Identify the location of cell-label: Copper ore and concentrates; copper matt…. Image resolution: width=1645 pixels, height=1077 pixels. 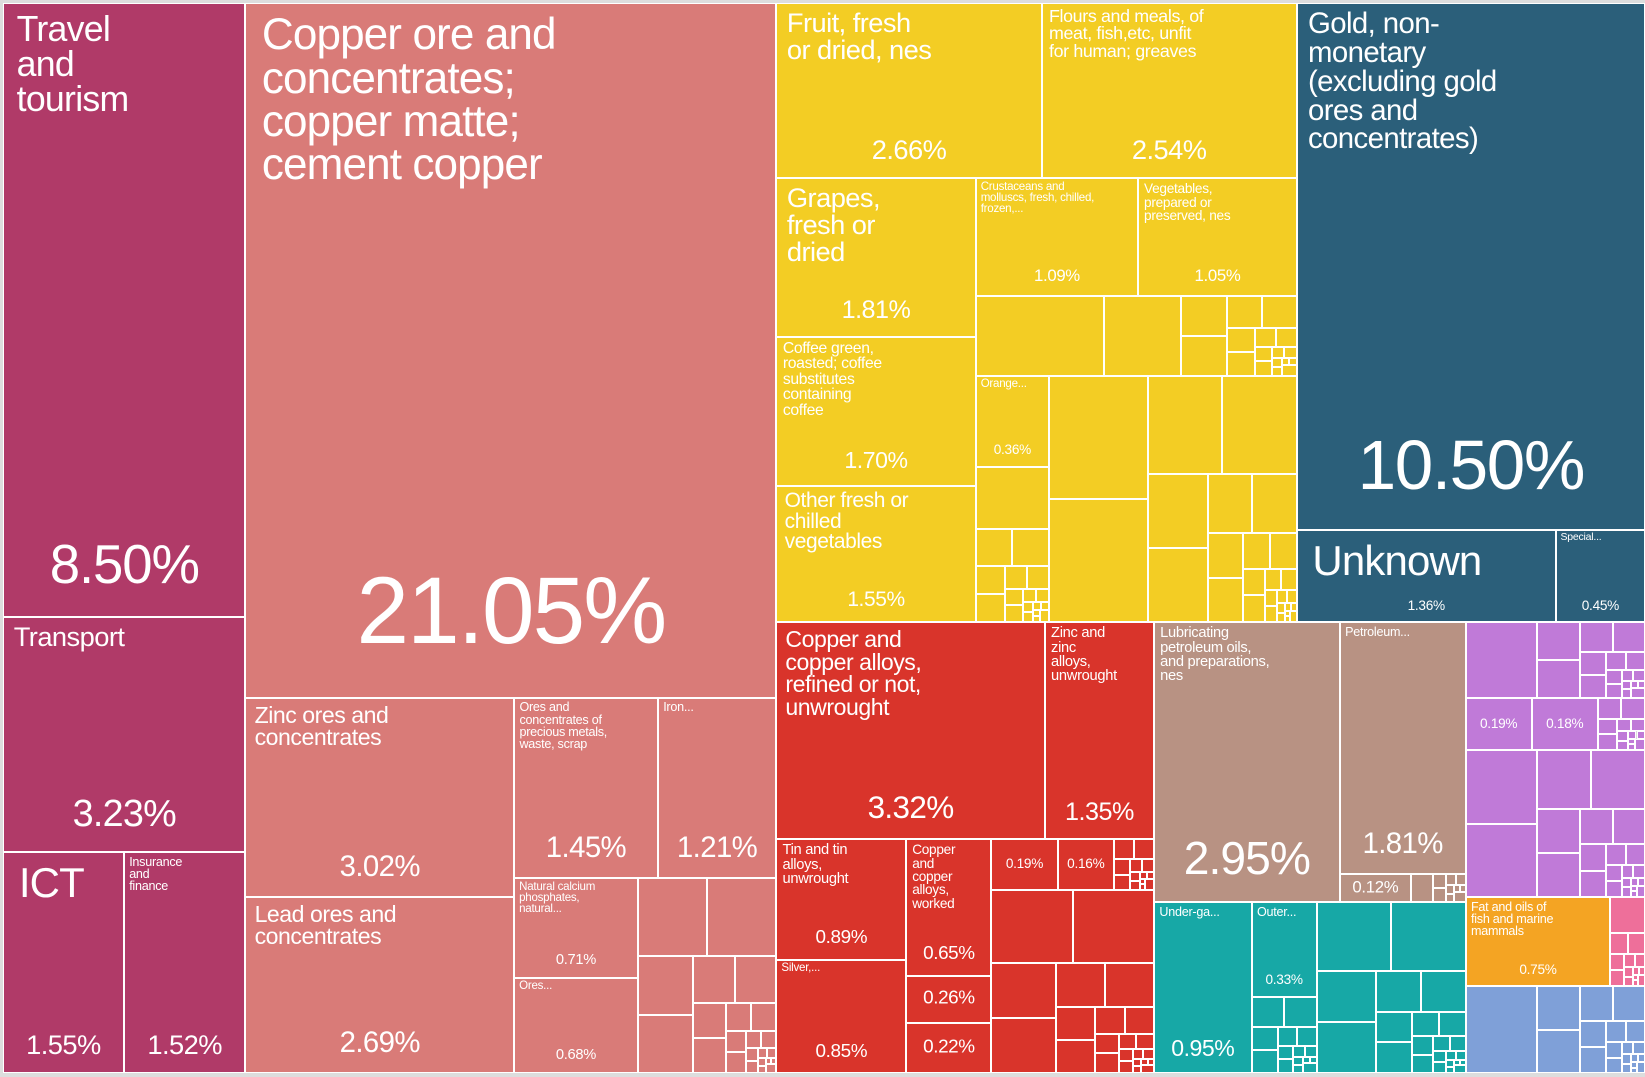
(409, 99).